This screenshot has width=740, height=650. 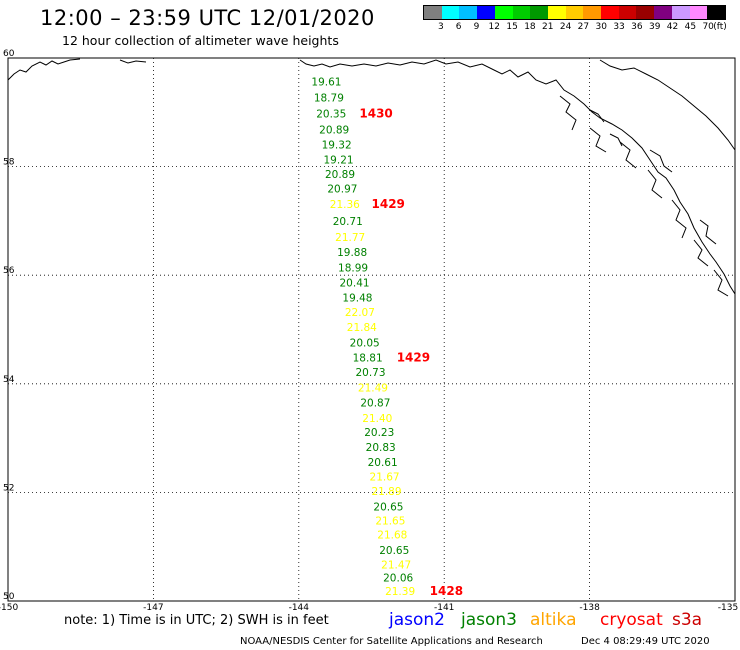 I want to click on colorbar-label: 9, so click(x=476, y=27).